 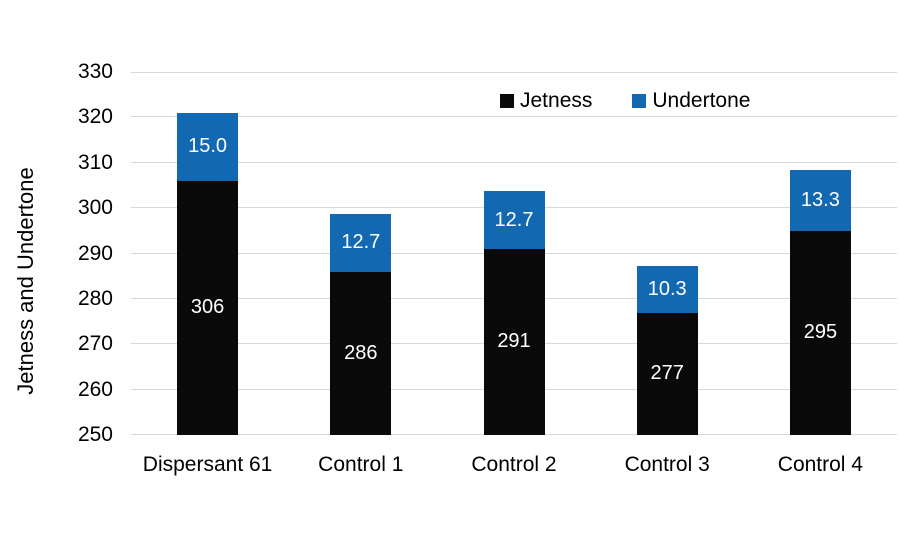 I want to click on y-axis-tick-labels: 250 260 270 280 290 300 310 320 330, so click(x=56, y=253).